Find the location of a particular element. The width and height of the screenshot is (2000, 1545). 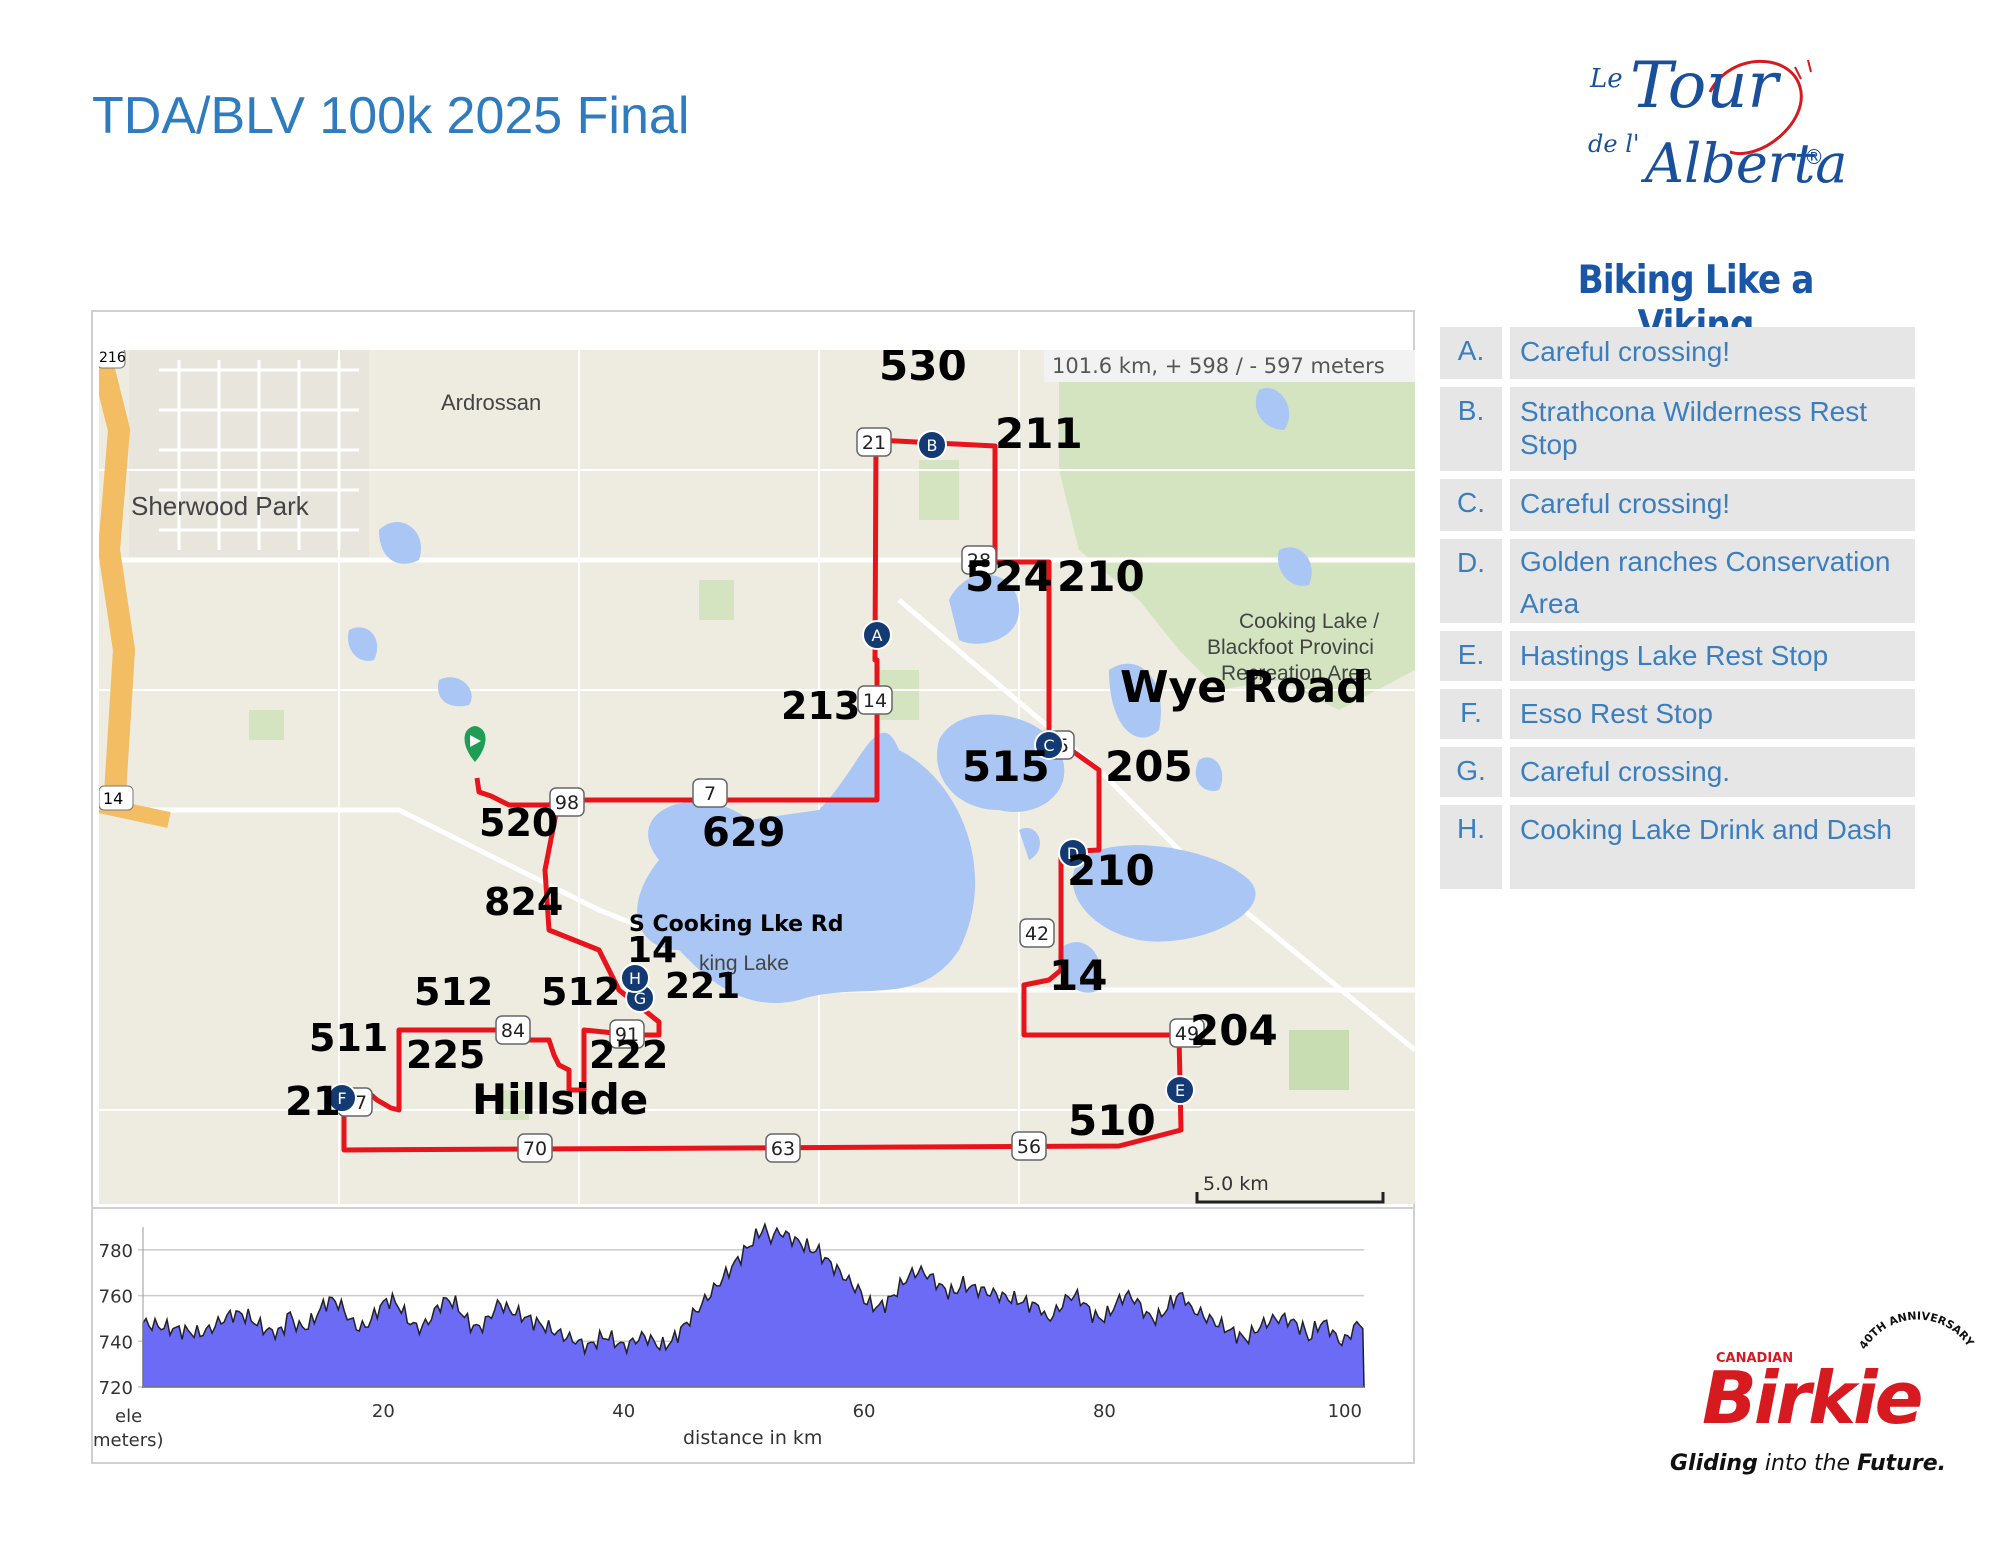

road-label: 524 is located at coordinates (1009, 576).